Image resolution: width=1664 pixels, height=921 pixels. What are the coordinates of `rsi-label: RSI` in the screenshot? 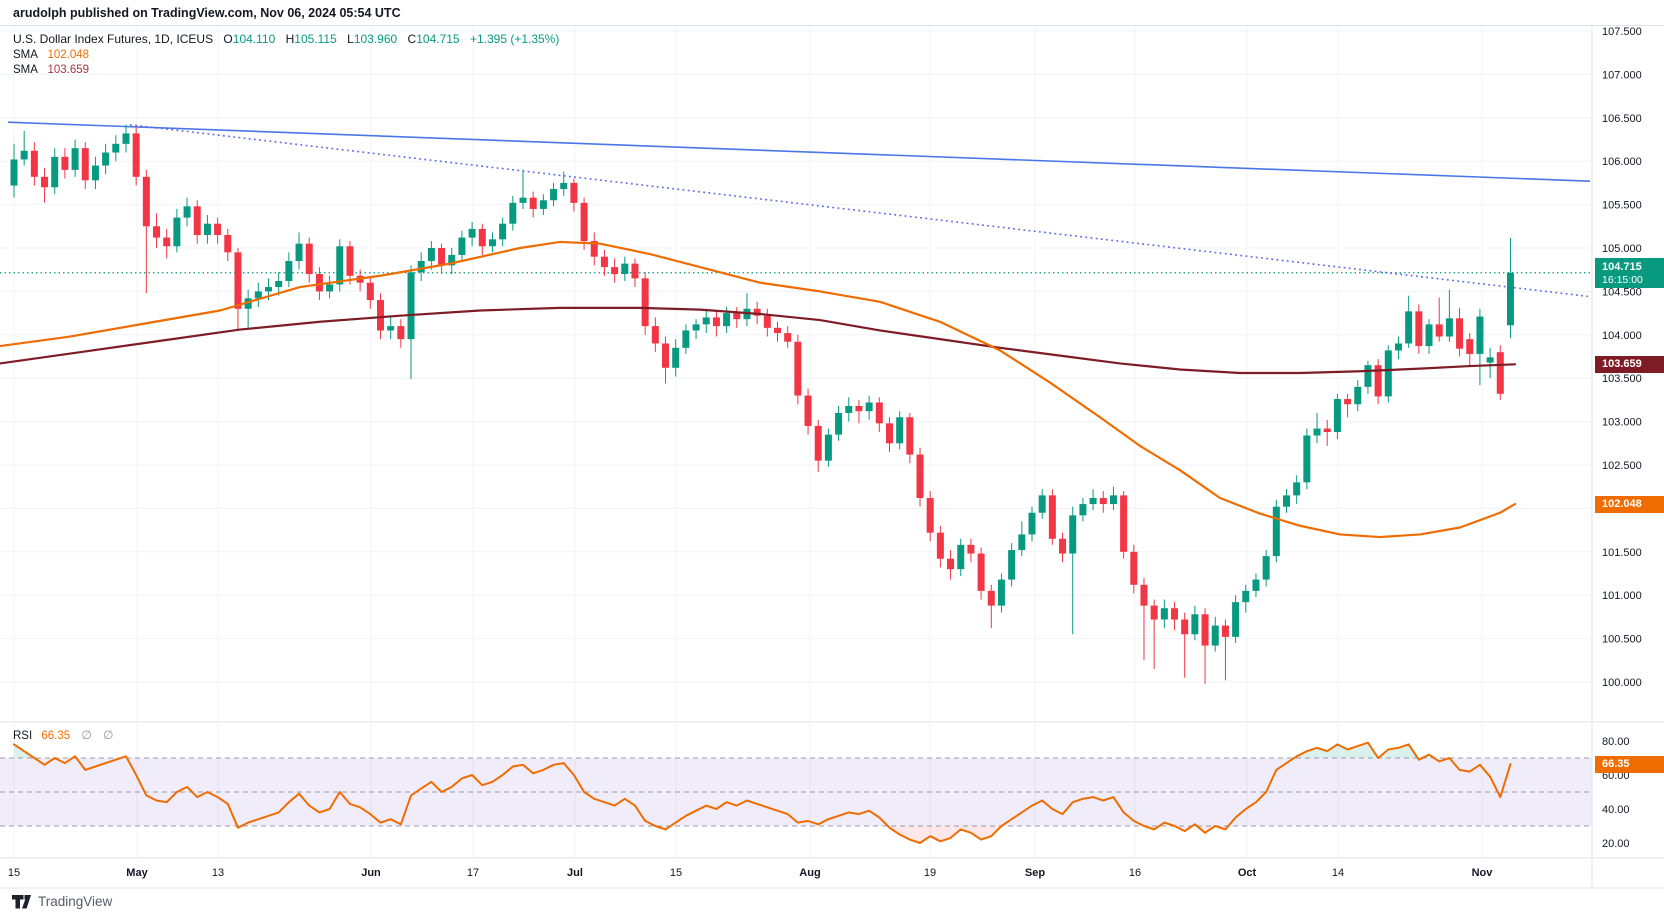 It's located at (23, 736).